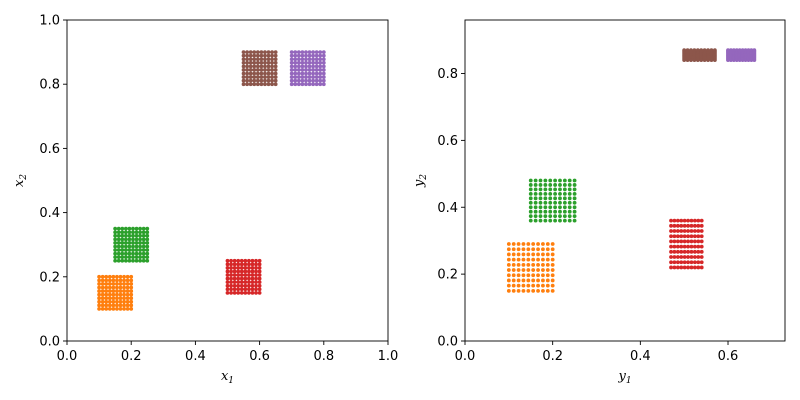  Describe the element at coordinates (447, 74) in the screenshot. I see `y-tick-label: 0.8` at that location.